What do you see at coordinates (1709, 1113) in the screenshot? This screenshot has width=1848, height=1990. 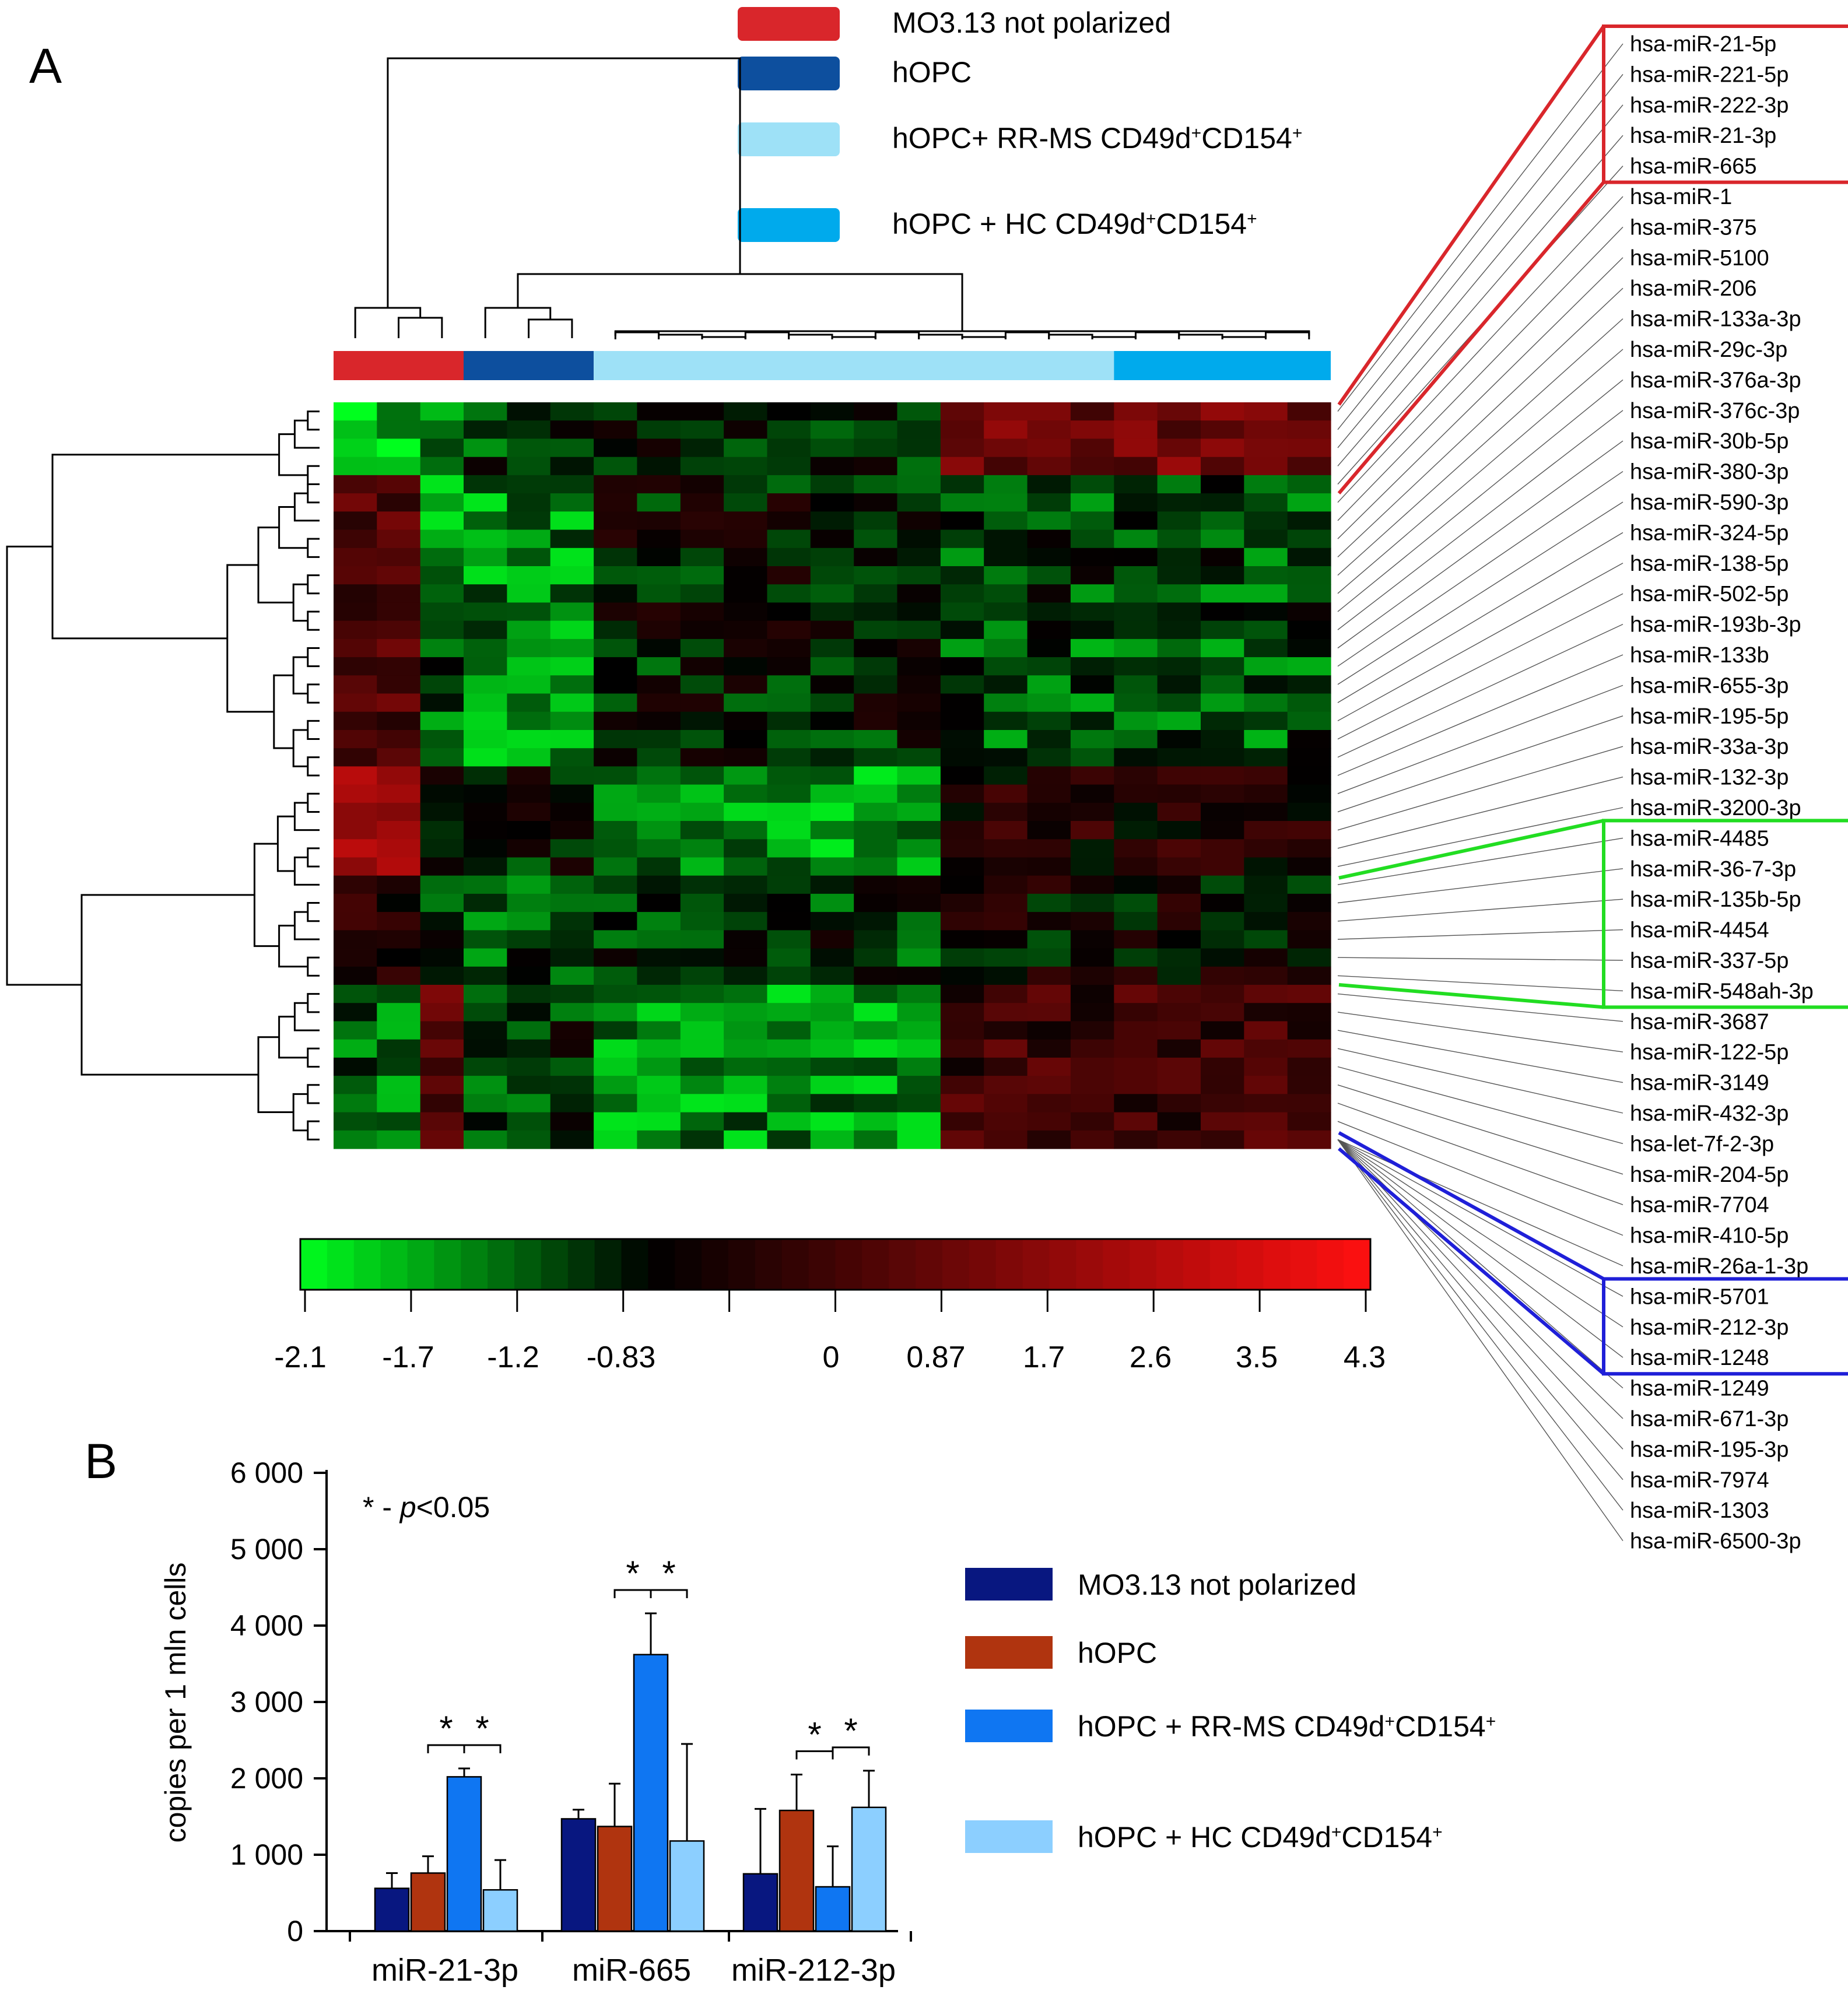 I see `mirna-label-35: hsa-miR-432-3p` at bounding box center [1709, 1113].